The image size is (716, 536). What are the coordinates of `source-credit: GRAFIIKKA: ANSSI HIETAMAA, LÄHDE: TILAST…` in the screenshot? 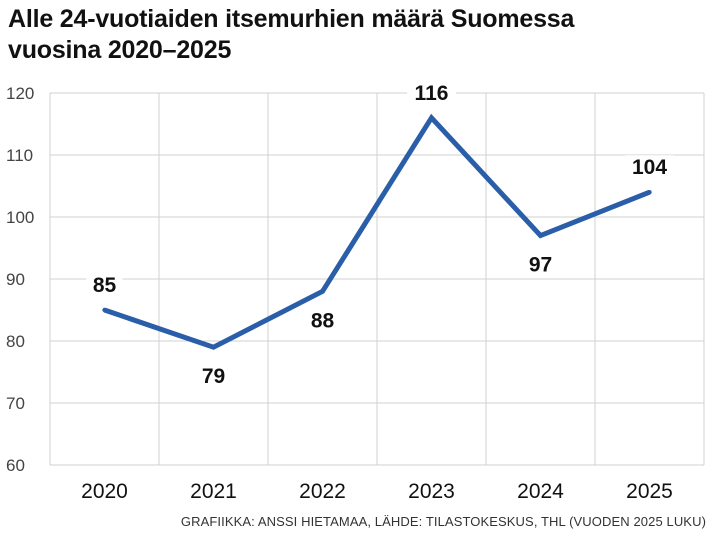 It's located at (443, 521).